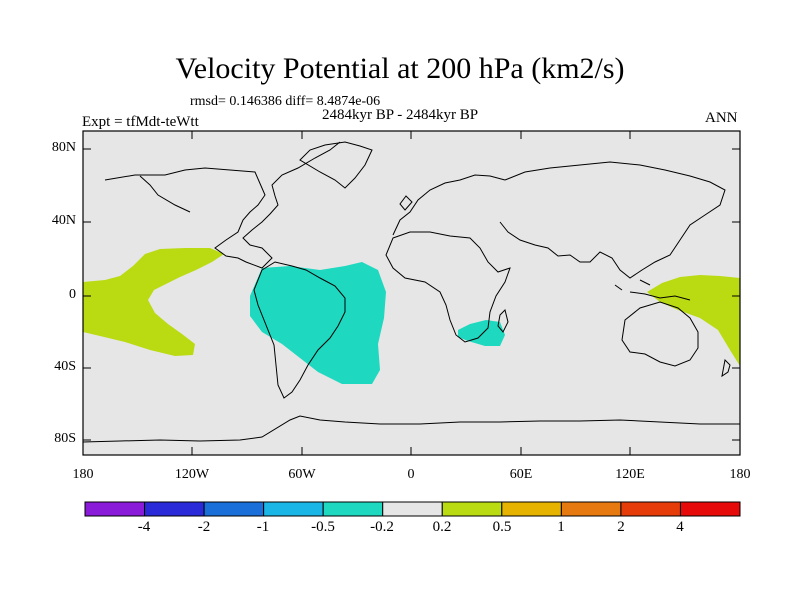  What do you see at coordinates (285, 101) in the screenshot?
I see `stats-text: rmsd= 0.146386 diff= 8.4874e-06` at bounding box center [285, 101].